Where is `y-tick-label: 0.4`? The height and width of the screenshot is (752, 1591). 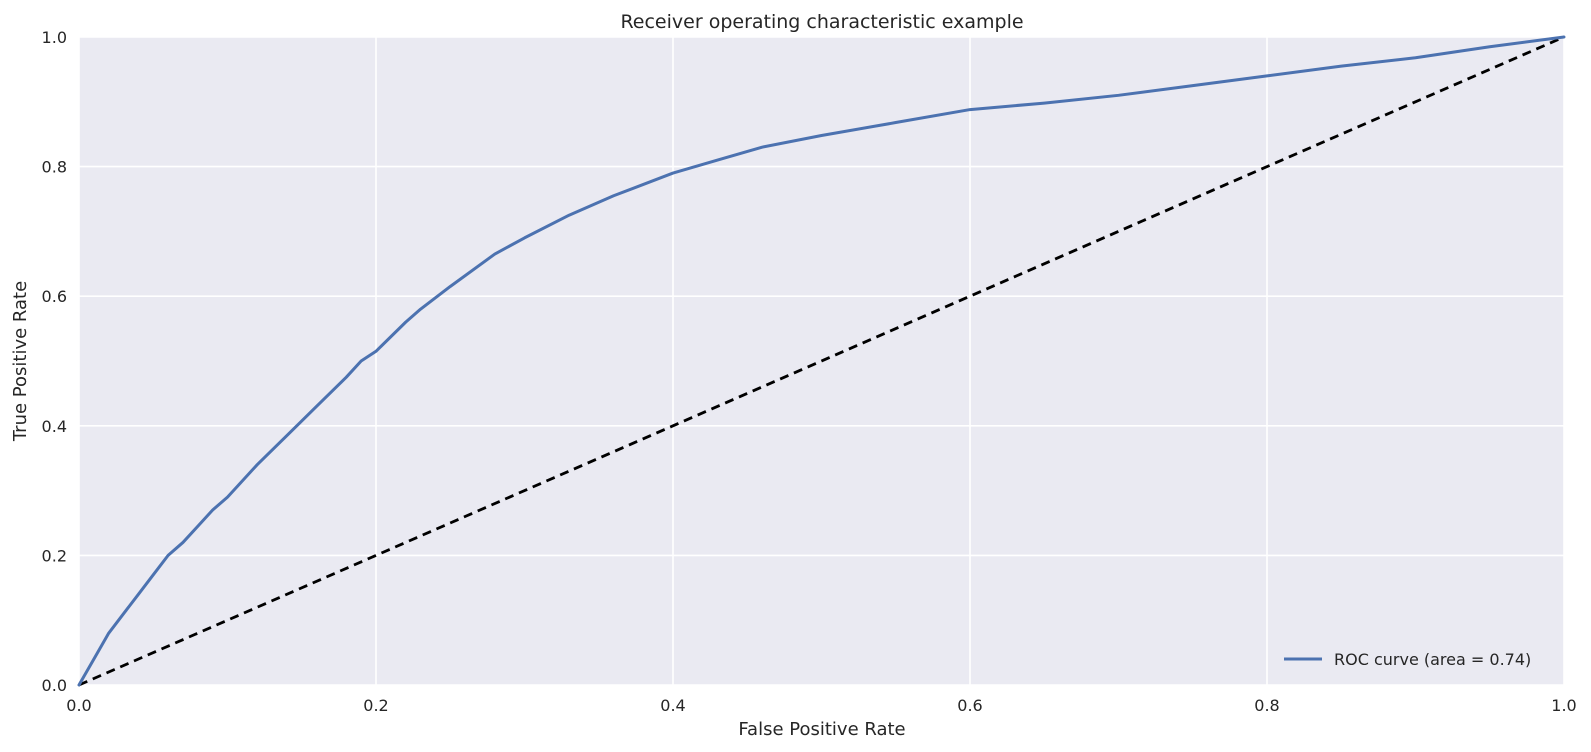 y-tick-label: 0.4 is located at coordinates (54, 426).